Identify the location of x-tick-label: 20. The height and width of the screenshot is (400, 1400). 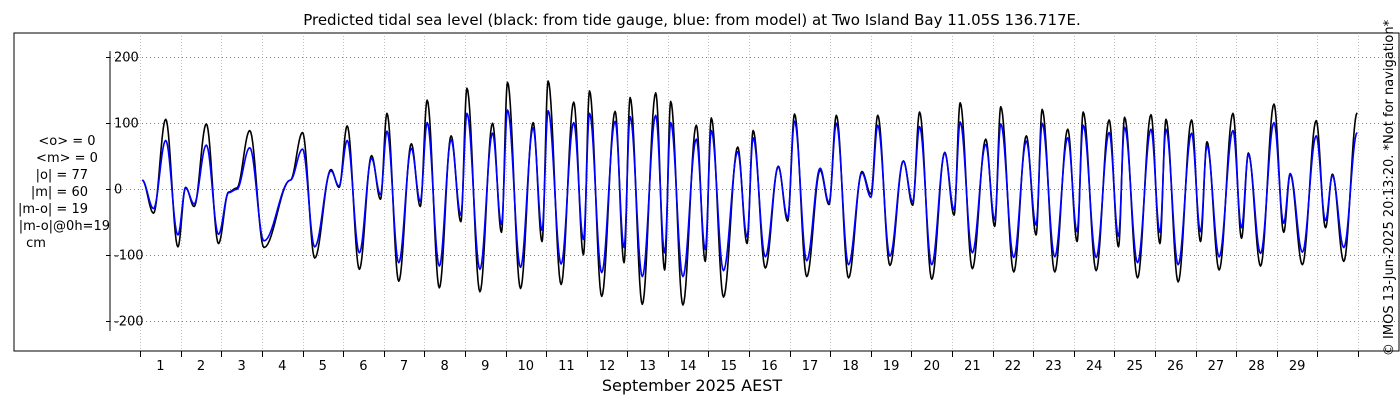
(931, 366).